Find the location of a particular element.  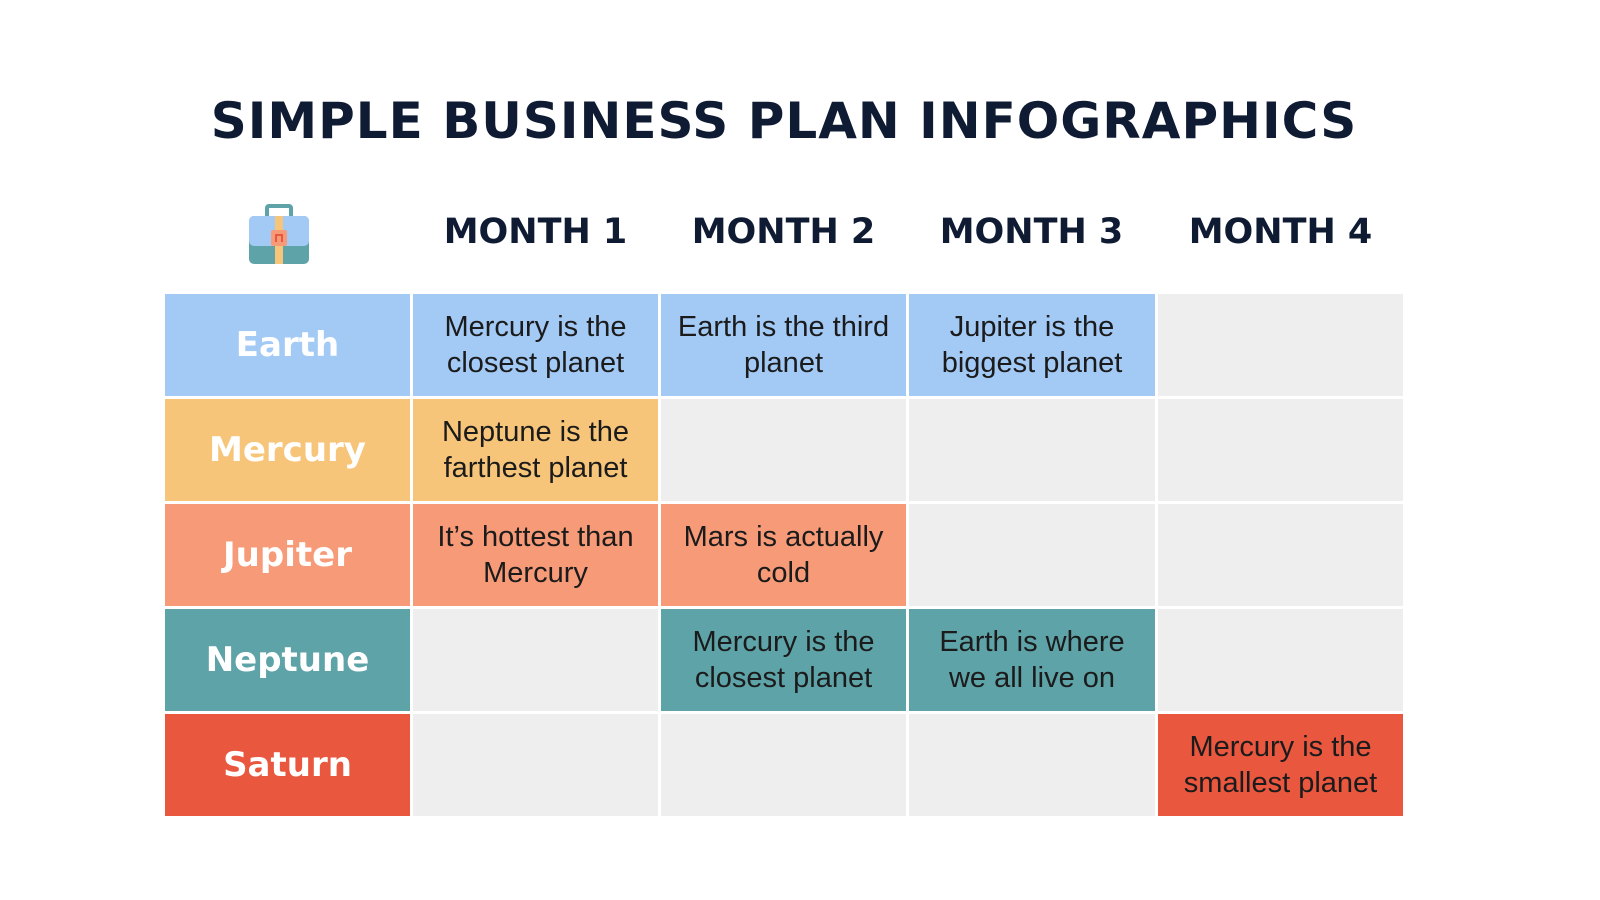

row-label-jupiter: Jupiter is located at coordinates (287, 555).